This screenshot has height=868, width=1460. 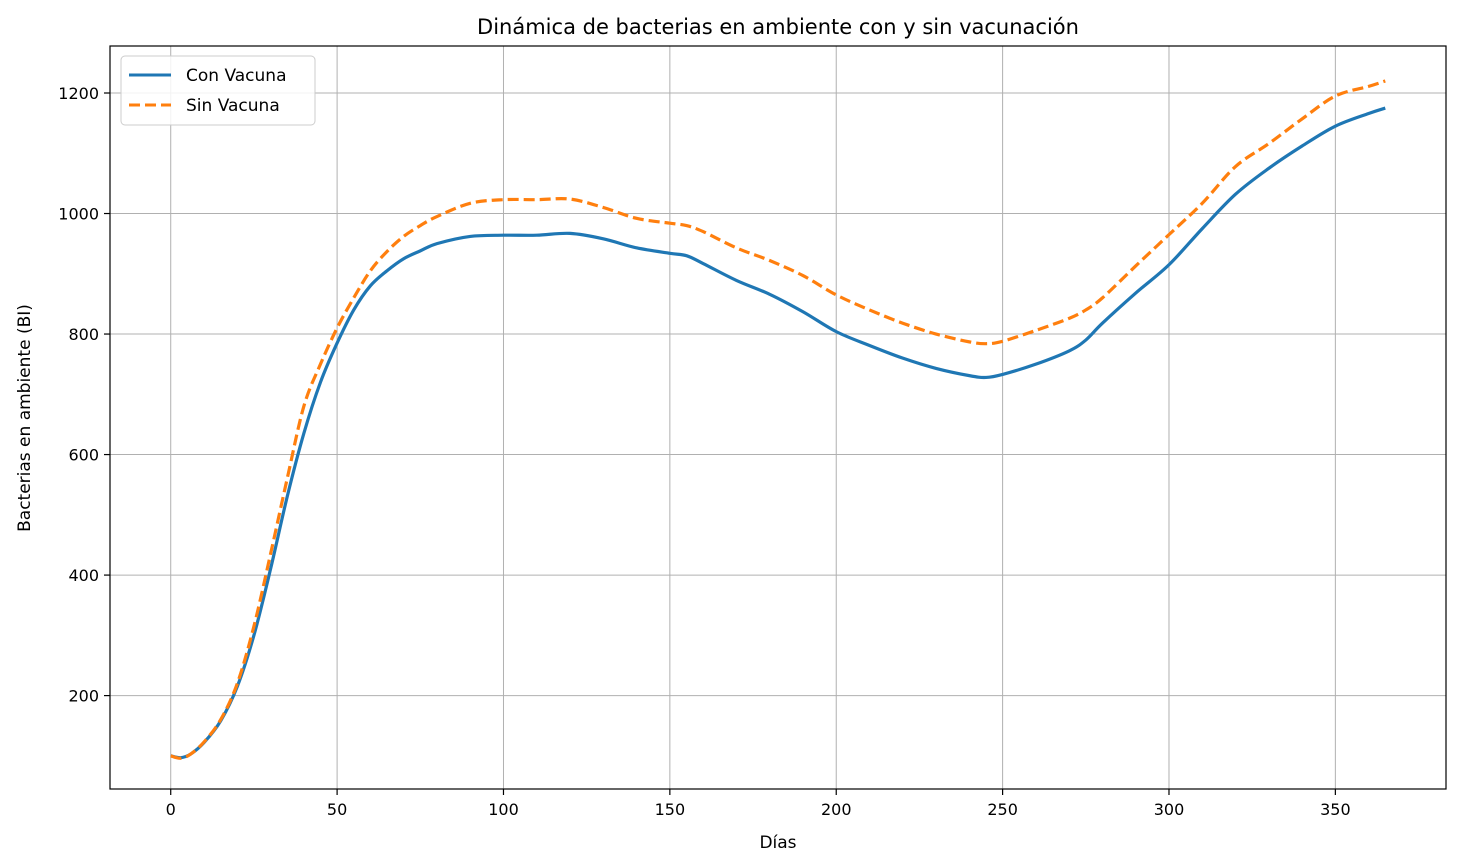 What do you see at coordinates (171, 809) in the screenshot?
I see `x-tick-label: 0` at bounding box center [171, 809].